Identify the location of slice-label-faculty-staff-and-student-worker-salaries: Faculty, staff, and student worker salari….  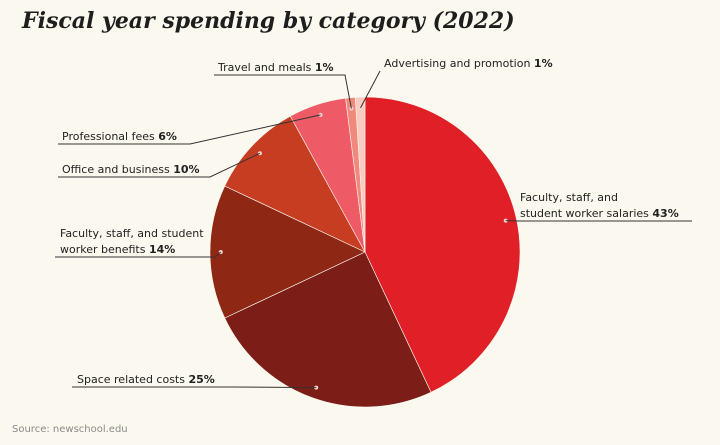
(599, 205).